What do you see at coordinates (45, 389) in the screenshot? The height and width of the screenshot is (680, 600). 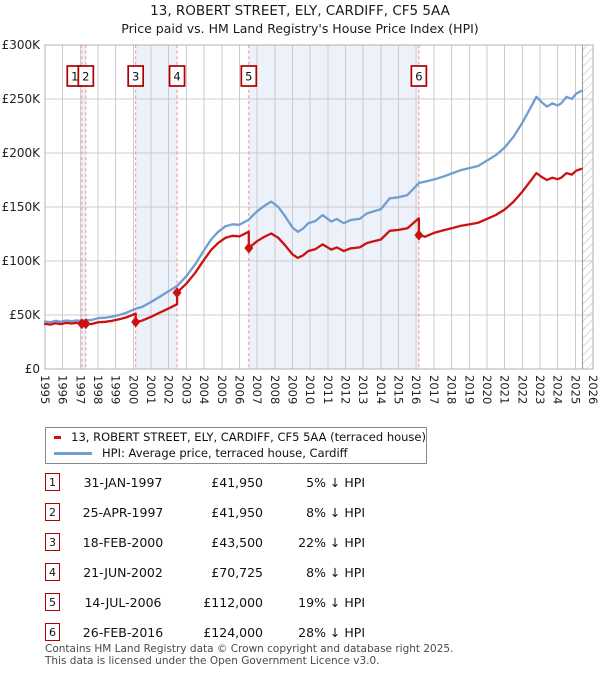 I see `x-axis-label: 1995` at bounding box center [45, 389].